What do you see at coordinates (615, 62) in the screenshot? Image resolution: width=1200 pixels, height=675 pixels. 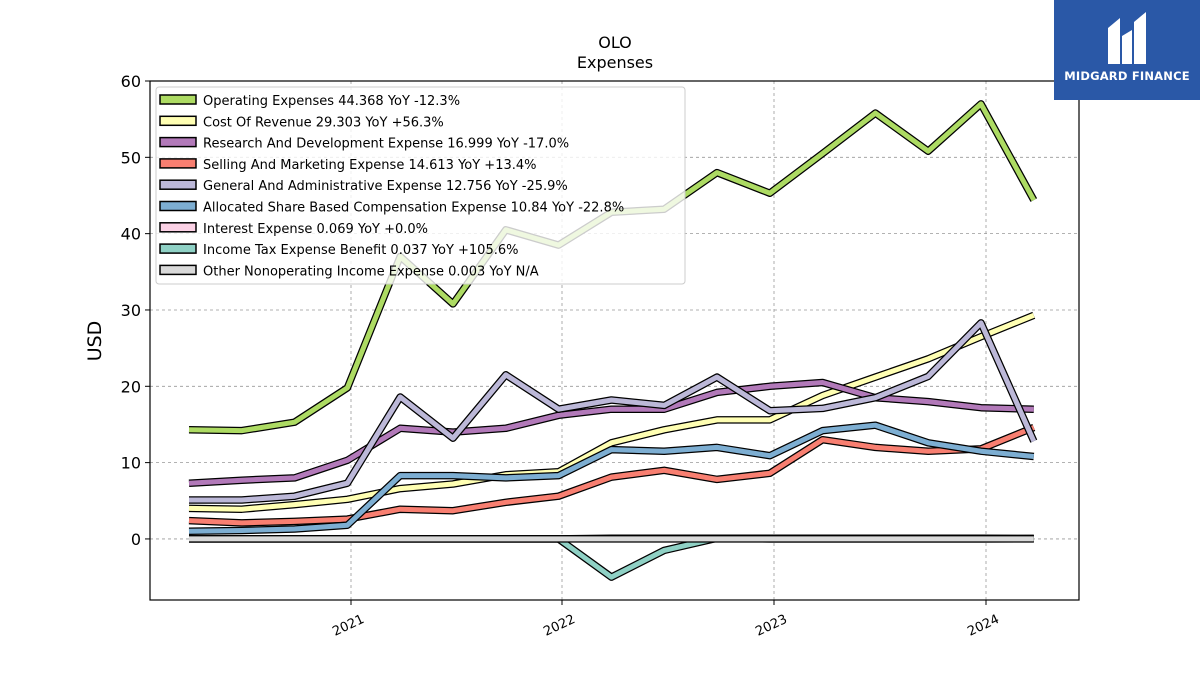 I see `chart-subtitle: Expenses` at bounding box center [615, 62].